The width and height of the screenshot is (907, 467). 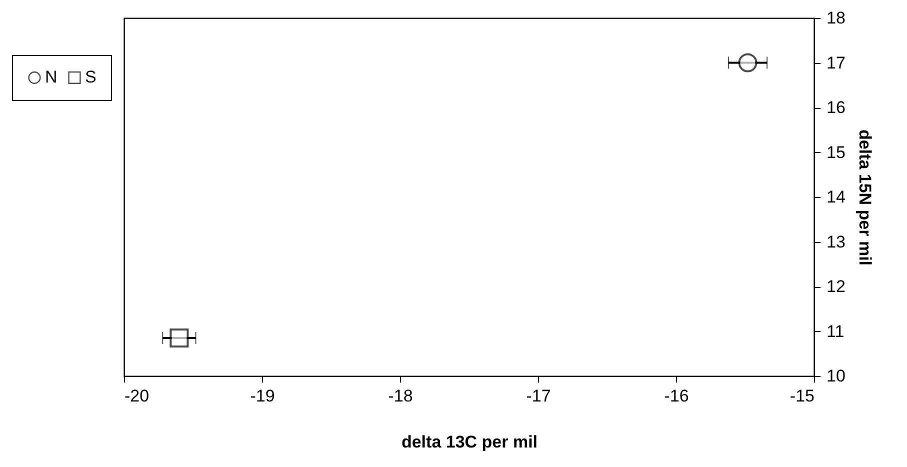 What do you see at coordinates (90, 77) in the screenshot?
I see `legend-label: S` at bounding box center [90, 77].